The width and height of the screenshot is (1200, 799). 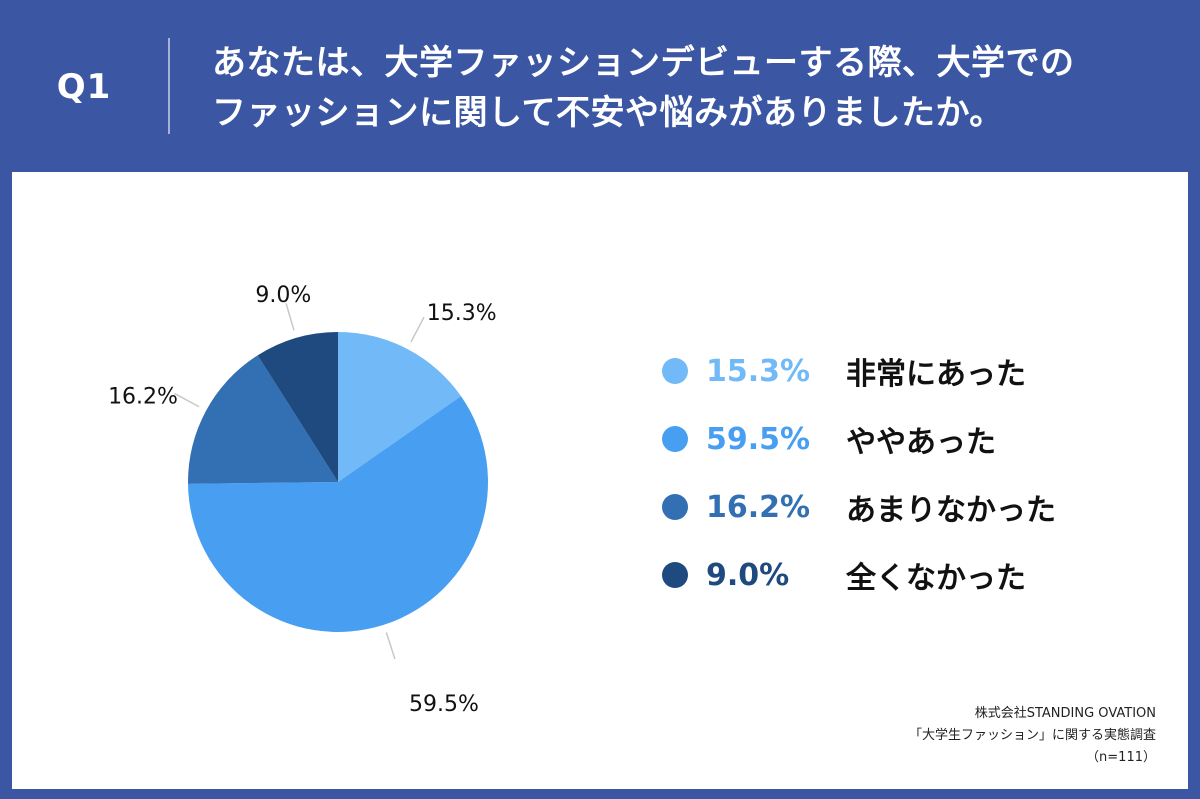 What do you see at coordinates (951, 510) in the screenshot?
I see `legend-label: あまりなかった` at bounding box center [951, 510].